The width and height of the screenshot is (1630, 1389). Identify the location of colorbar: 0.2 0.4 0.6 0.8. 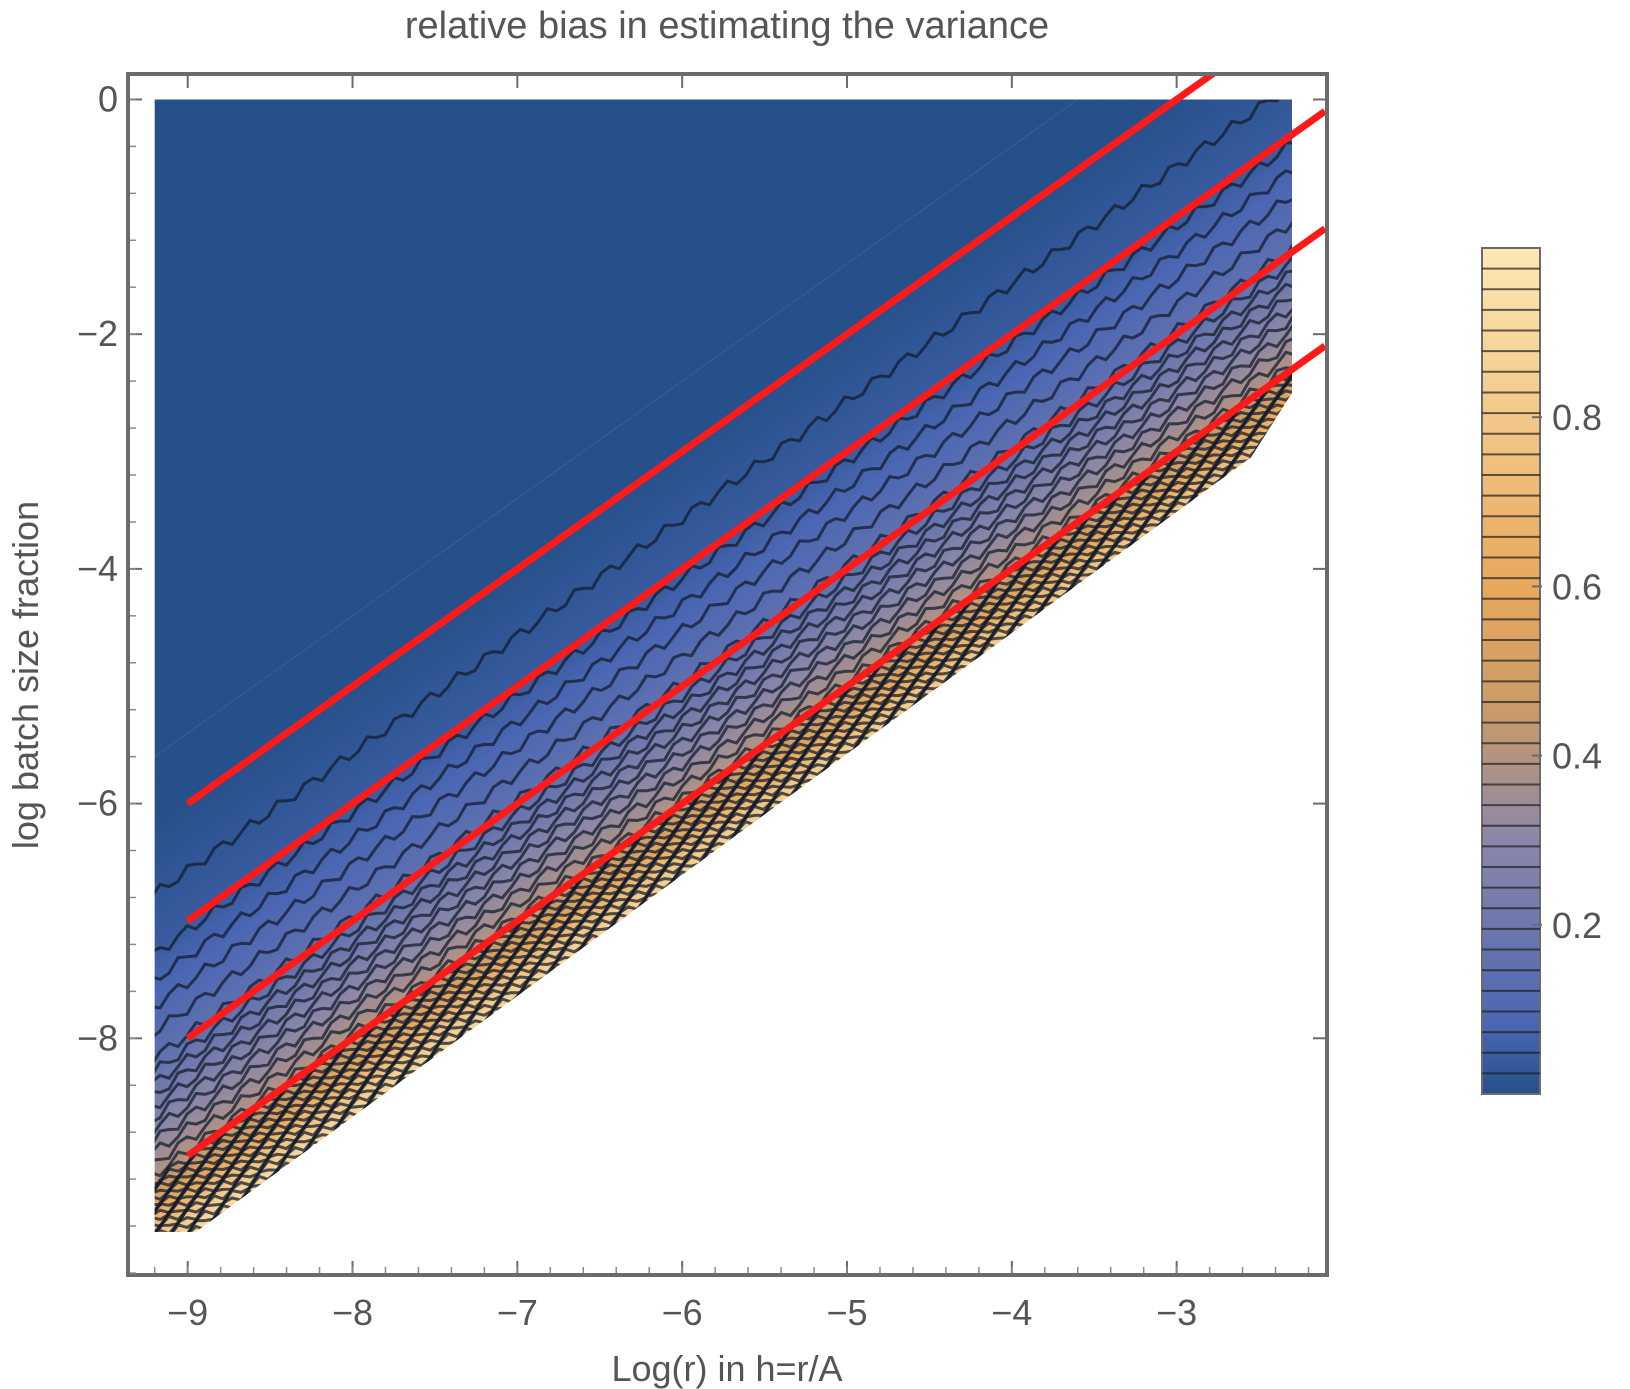
(1541, 671).